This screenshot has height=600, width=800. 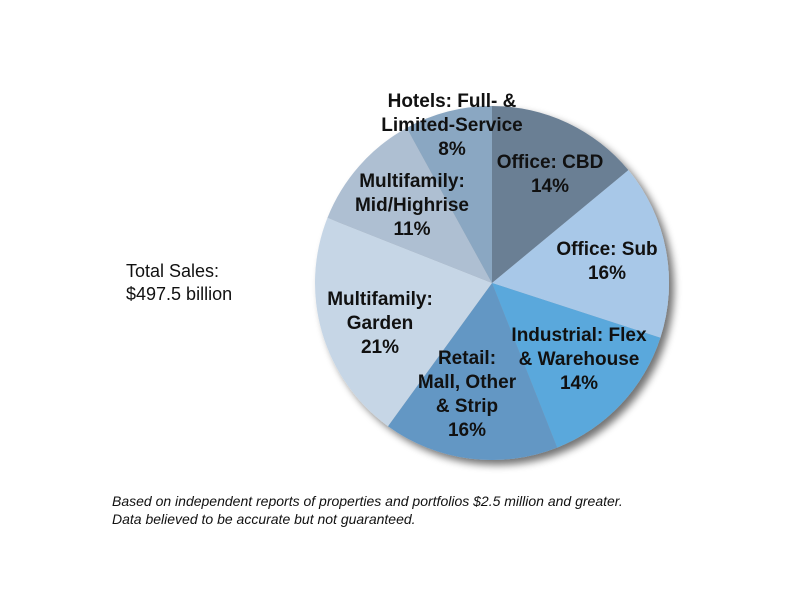 What do you see at coordinates (452, 101) in the screenshot?
I see `slice-name-label: Hotels: Full- &` at bounding box center [452, 101].